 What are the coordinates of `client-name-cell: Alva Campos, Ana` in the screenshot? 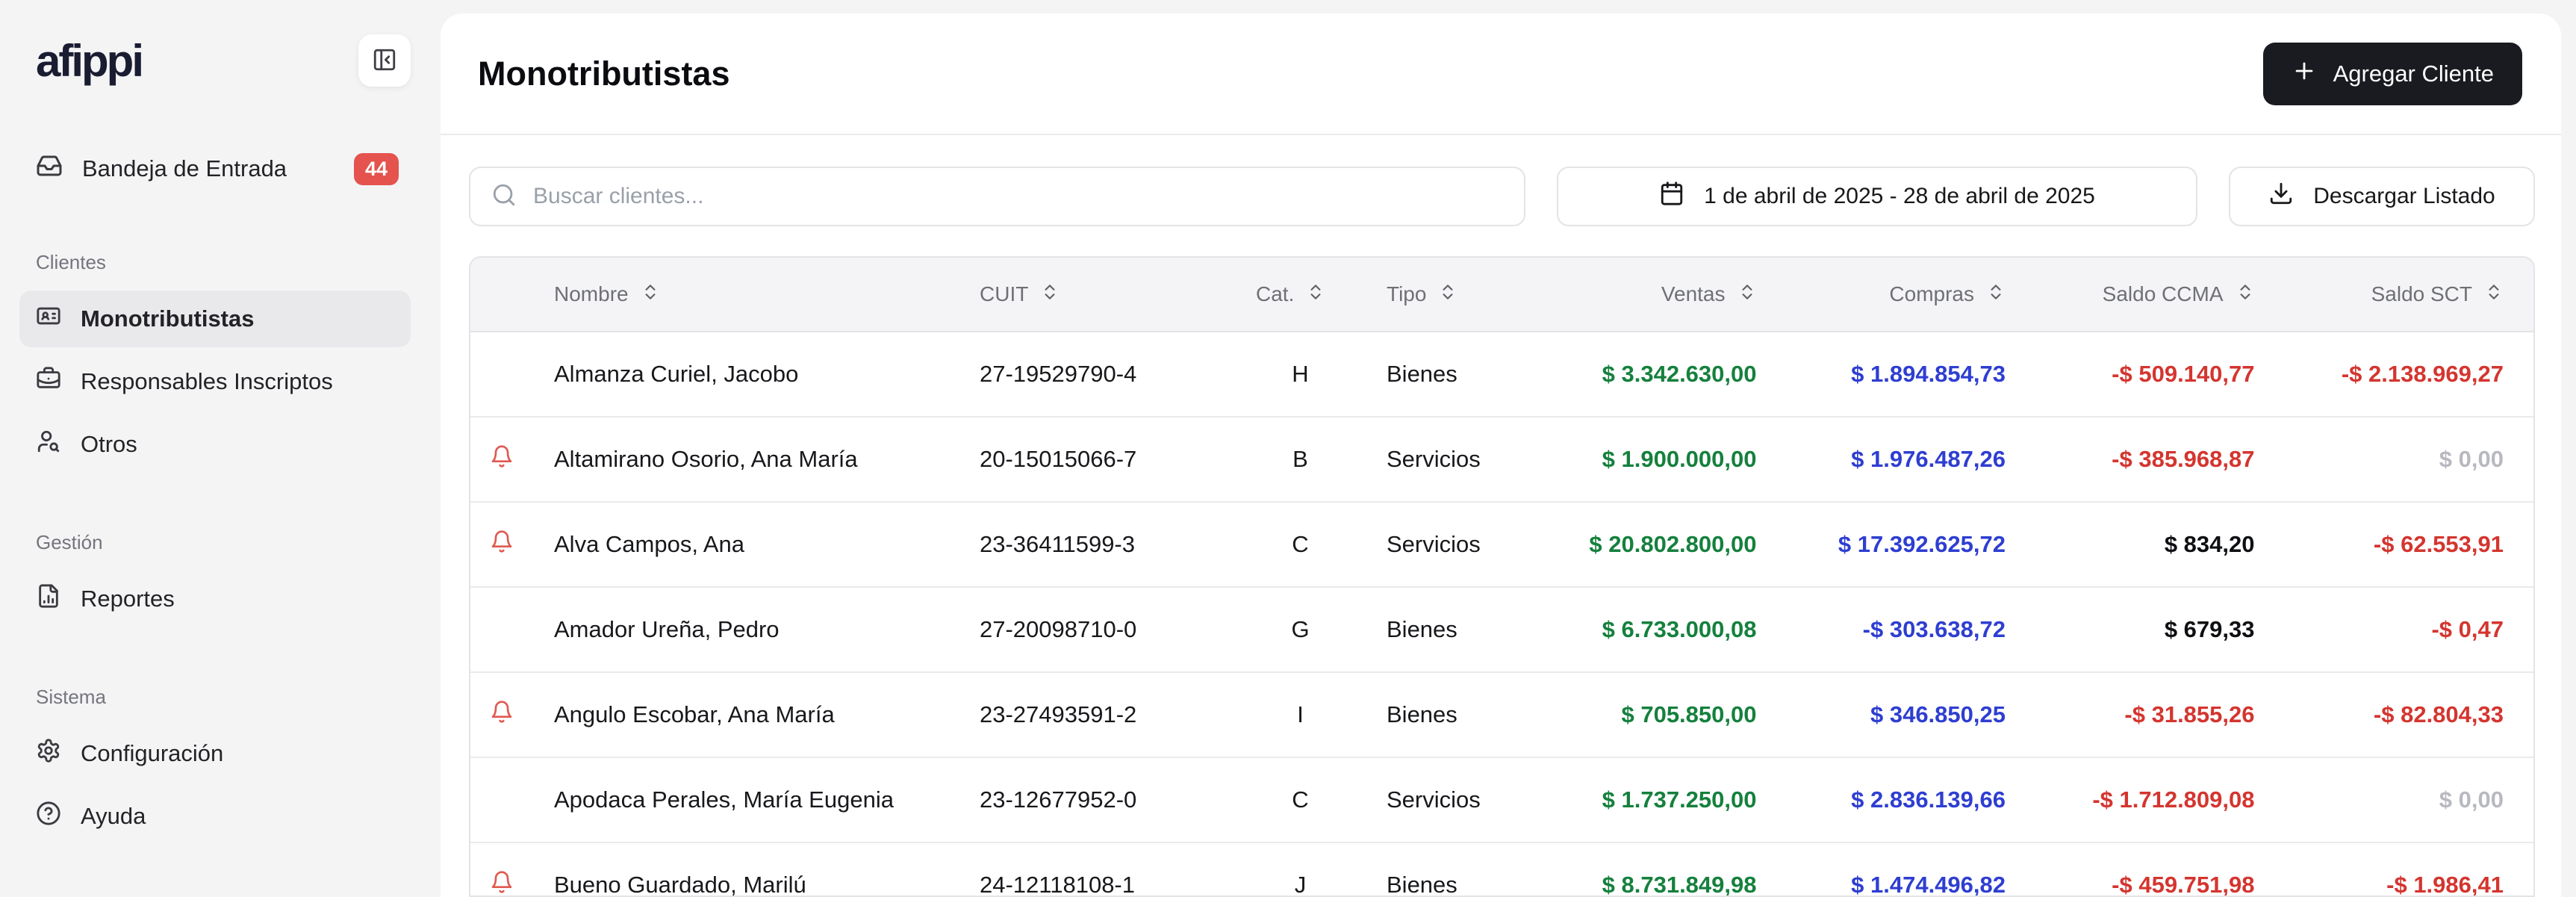 It's located at (649, 544).